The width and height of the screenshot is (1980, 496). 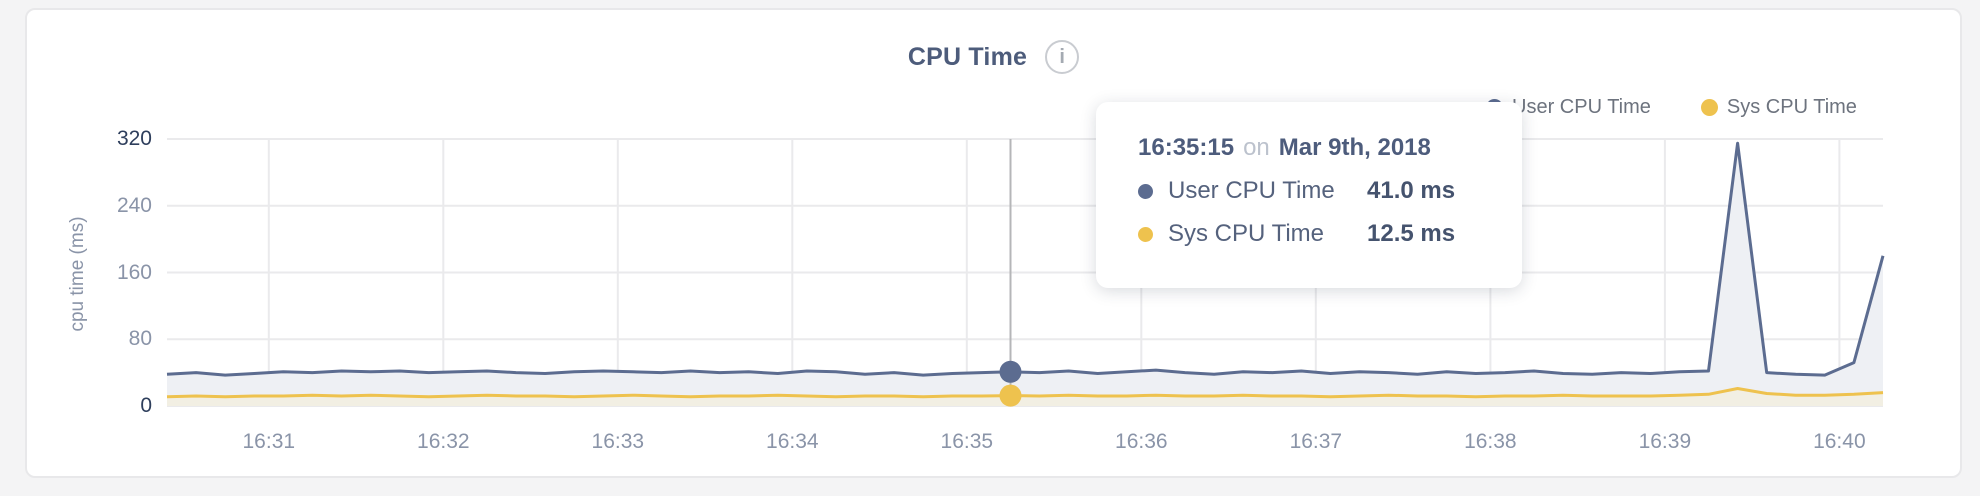 I want to click on chart-title: CPU Time, so click(x=967, y=56).